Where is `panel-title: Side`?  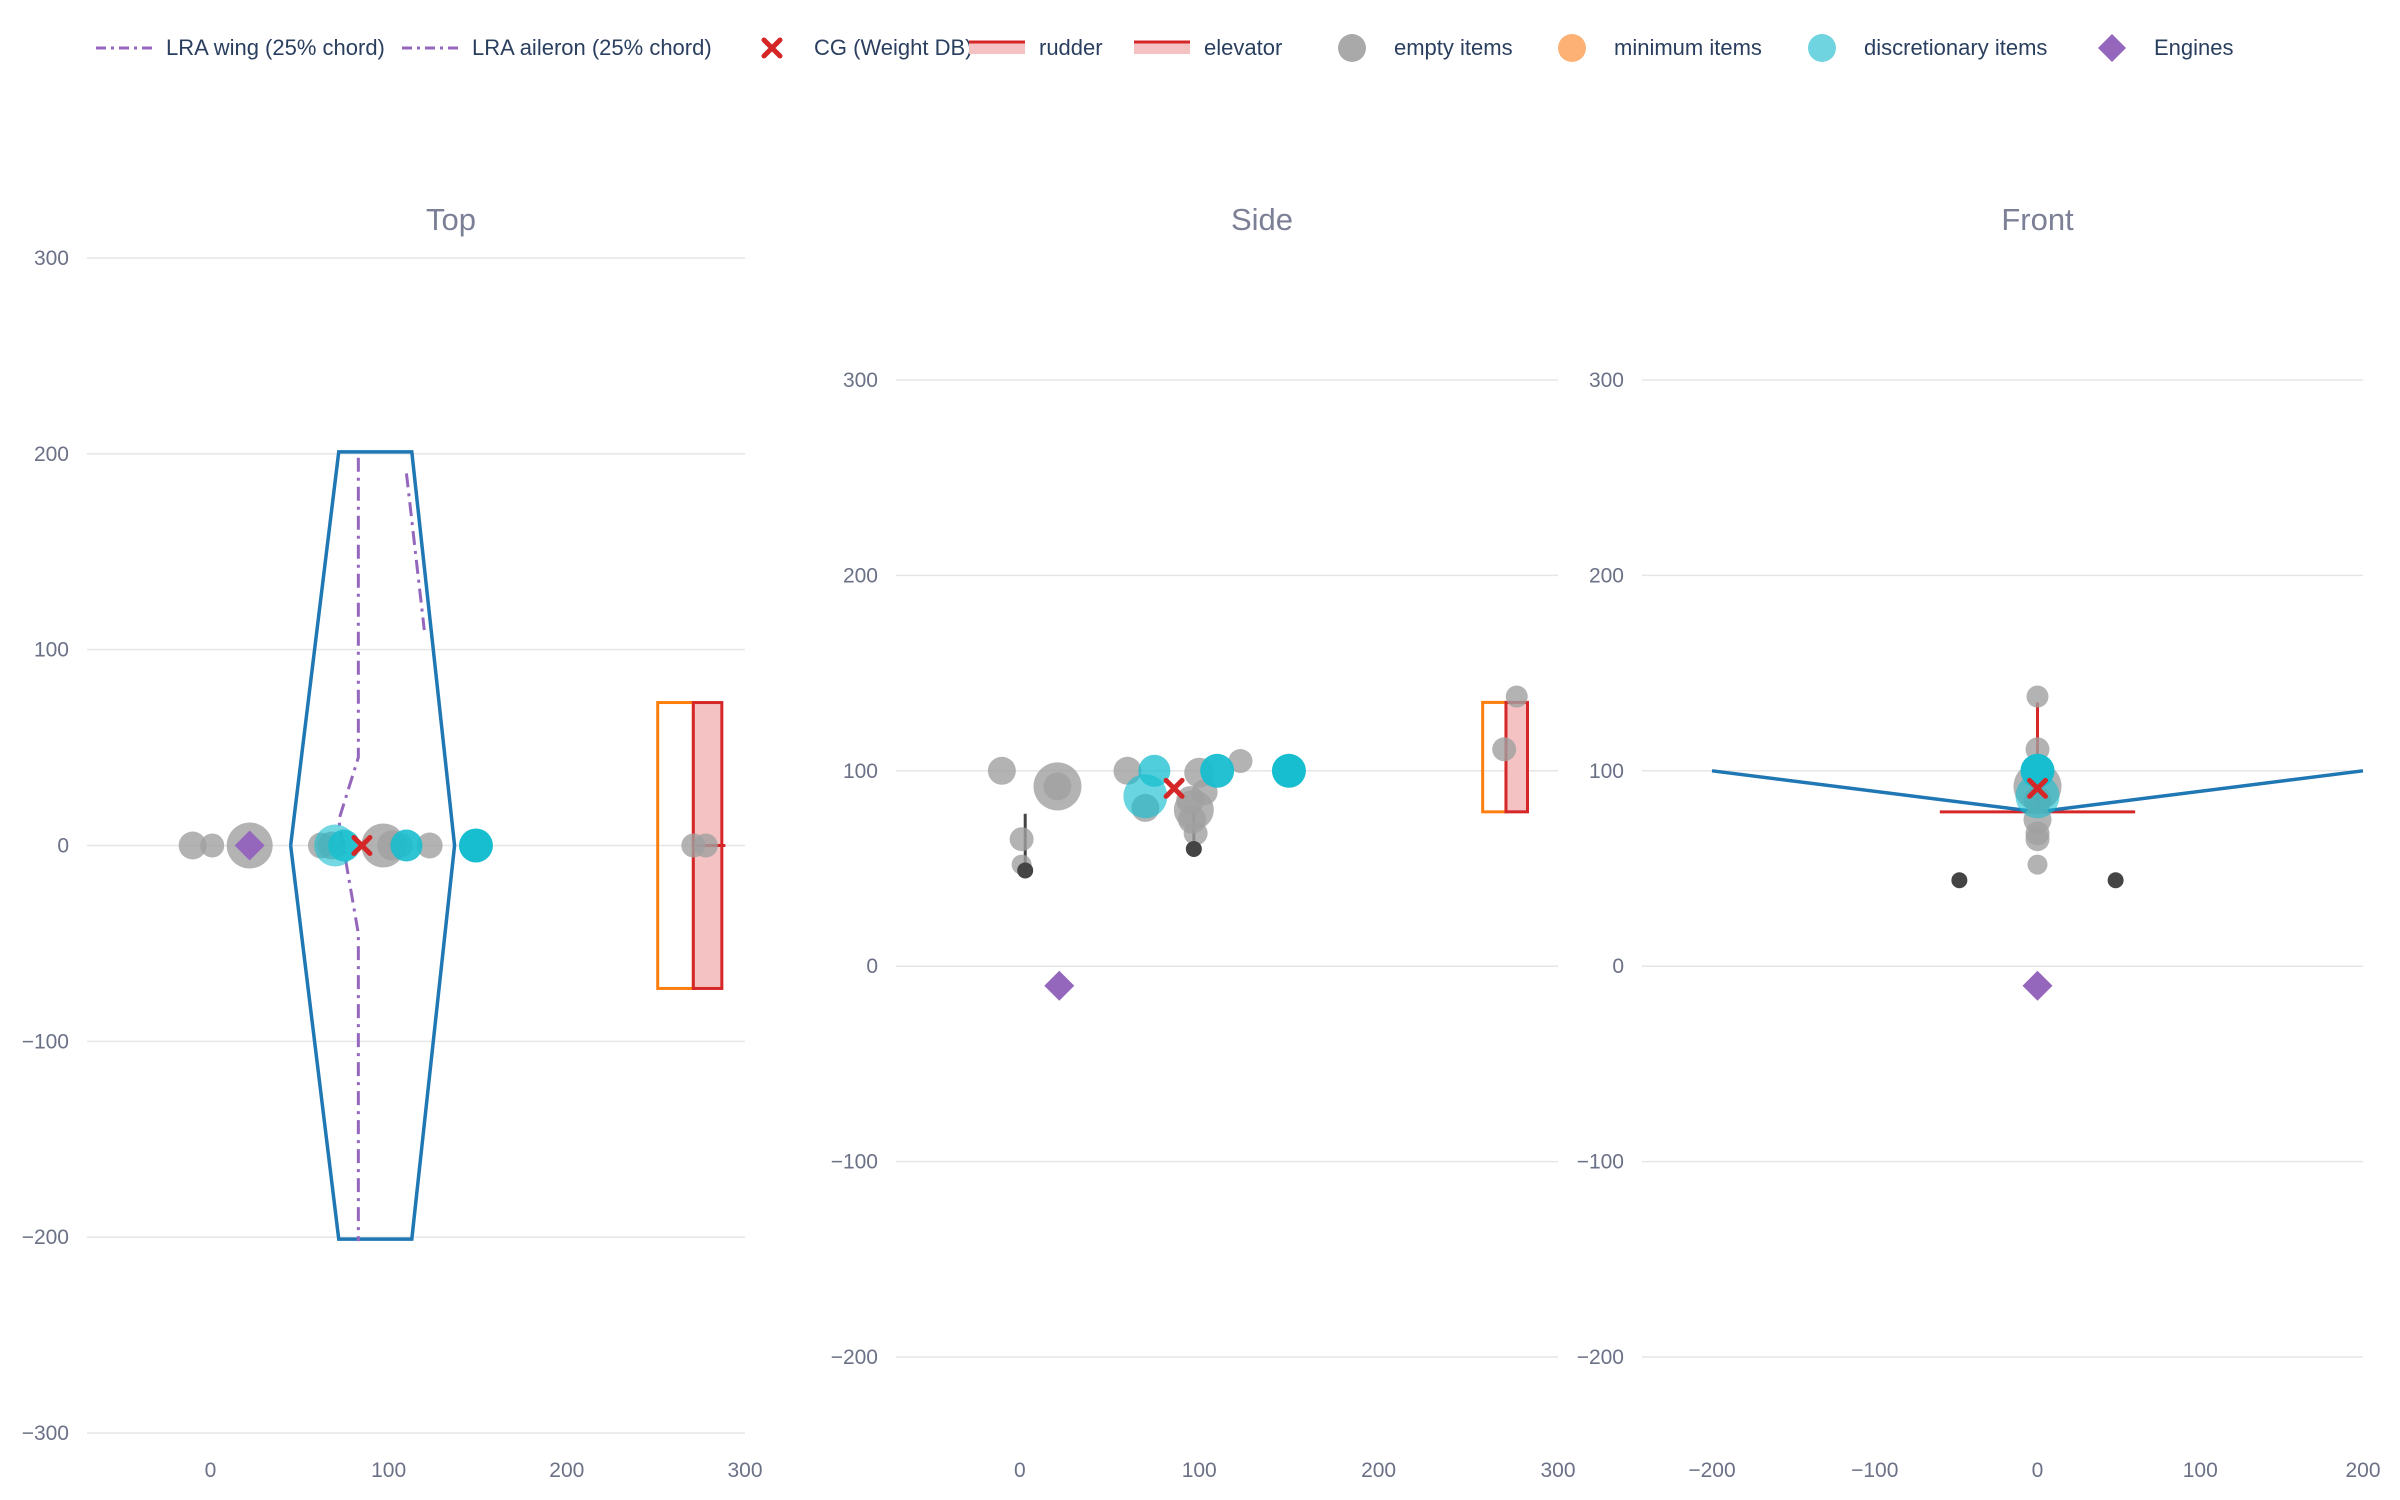
panel-title: Side is located at coordinates (1262, 219).